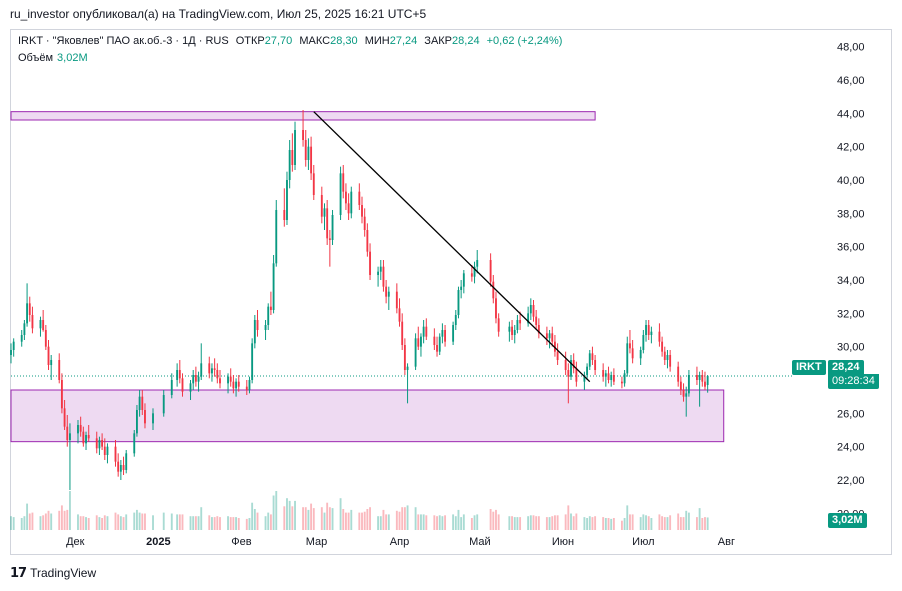 The height and width of the screenshot is (591, 902). I want to click on x-tick-label: Апр, so click(399, 542).